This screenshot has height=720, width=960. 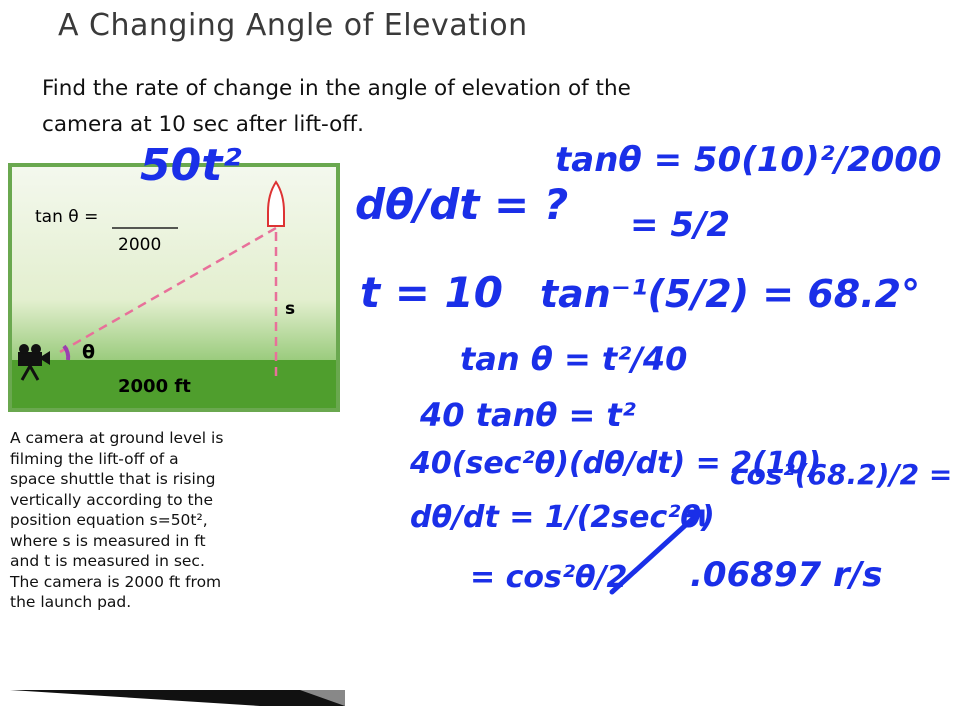 What do you see at coordinates (549, 577) in the screenshot?
I see `handwriting: = cos²θ/2` at bounding box center [549, 577].